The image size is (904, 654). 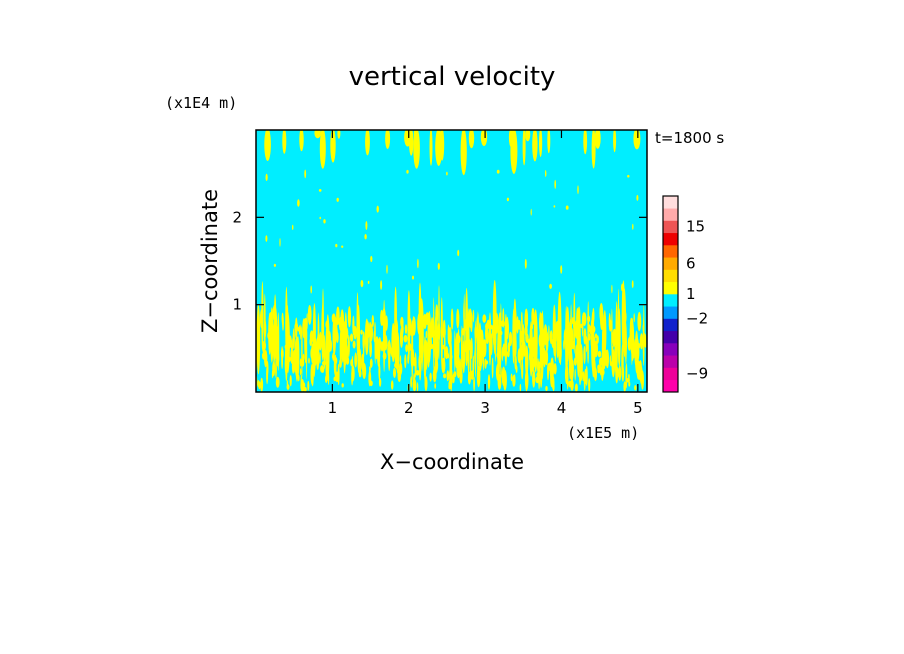 I want to click on y-axis: 12, so click(x=439, y=261).